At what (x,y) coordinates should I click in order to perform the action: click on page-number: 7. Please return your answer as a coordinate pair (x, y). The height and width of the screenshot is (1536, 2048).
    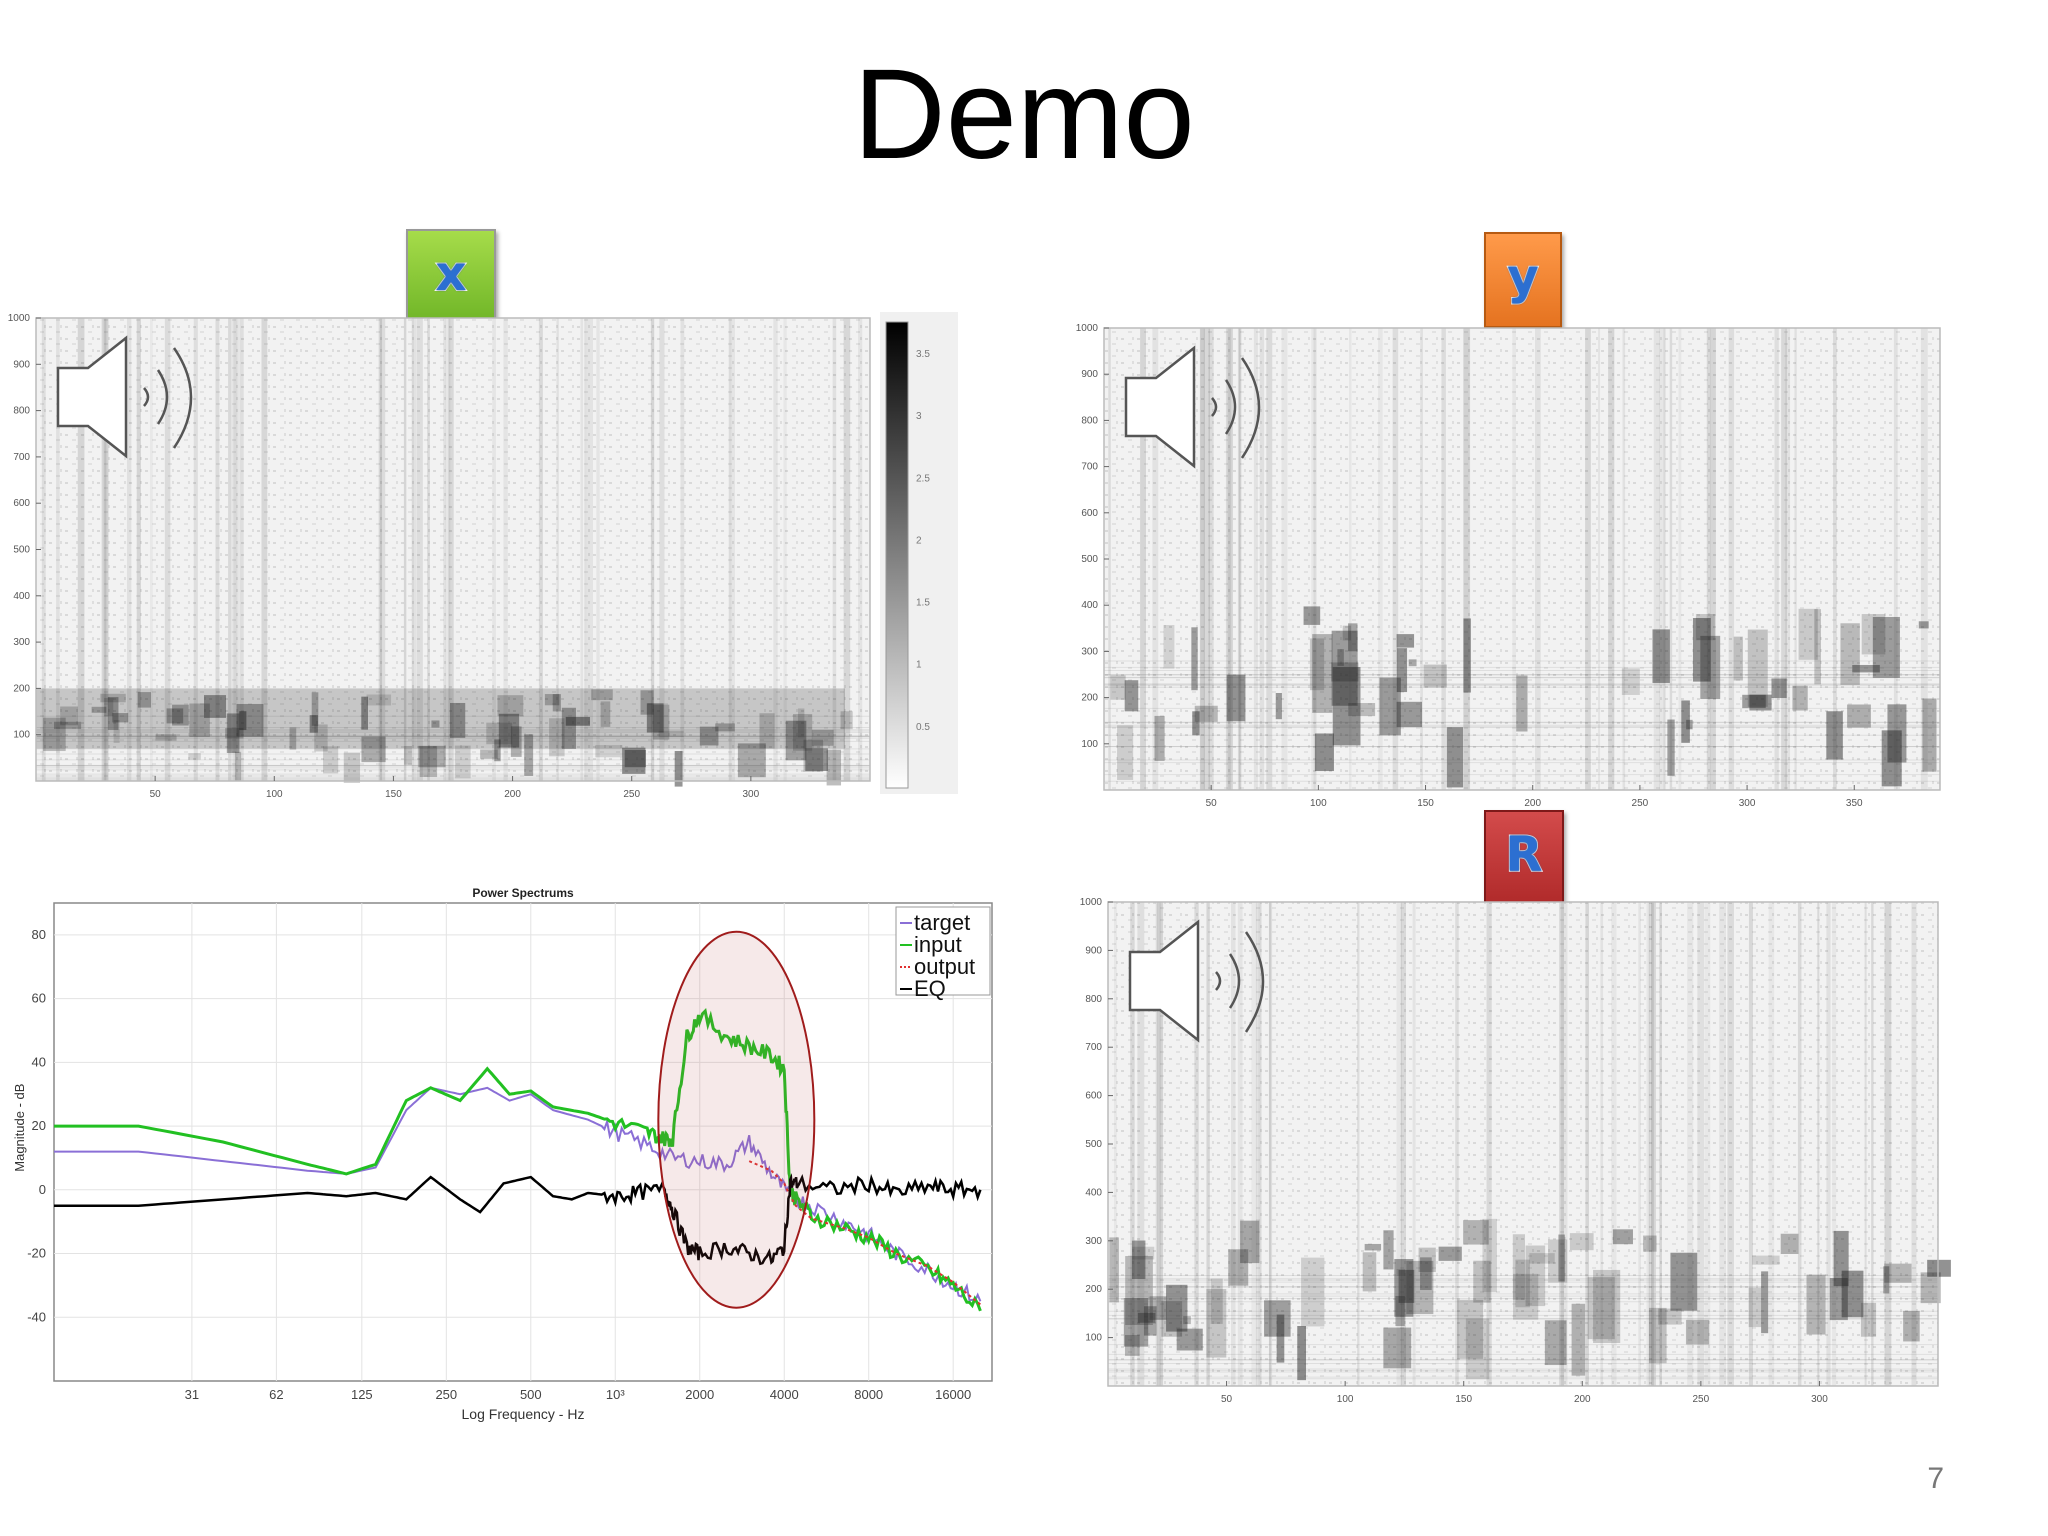
    Looking at the image, I should click on (1935, 1478).